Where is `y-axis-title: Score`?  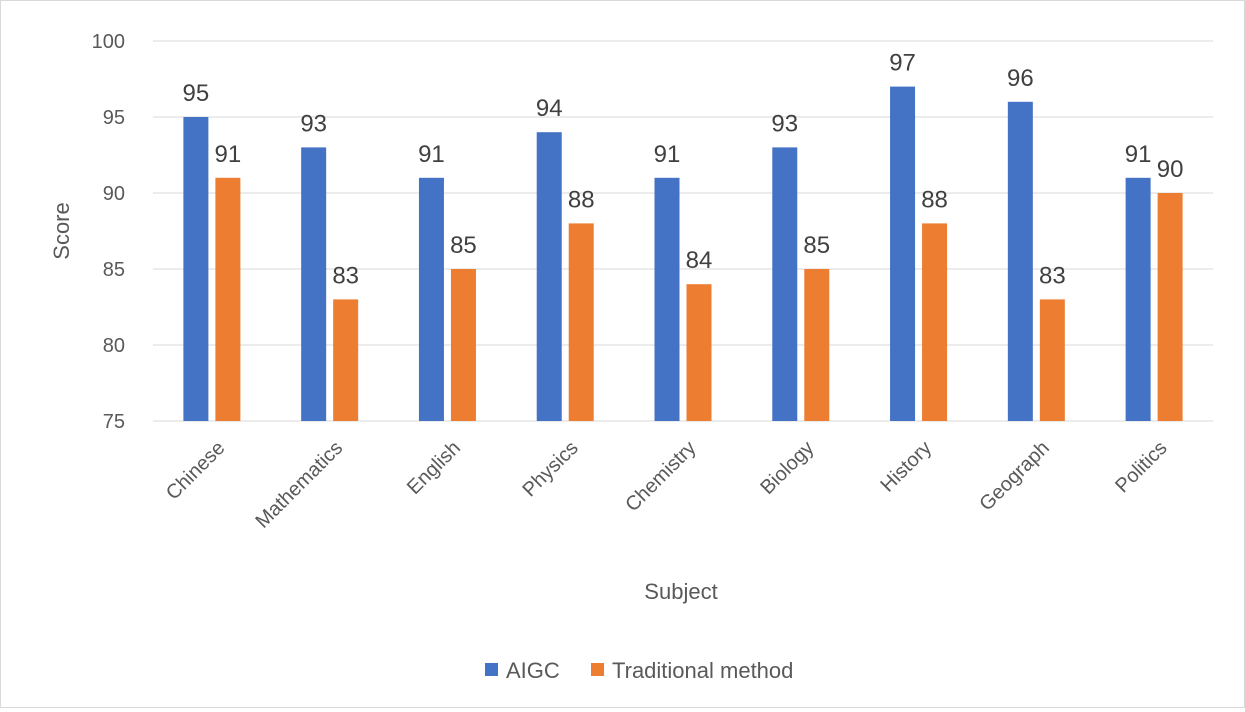 y-axis-title: Score is located at coordinates (61, 230).